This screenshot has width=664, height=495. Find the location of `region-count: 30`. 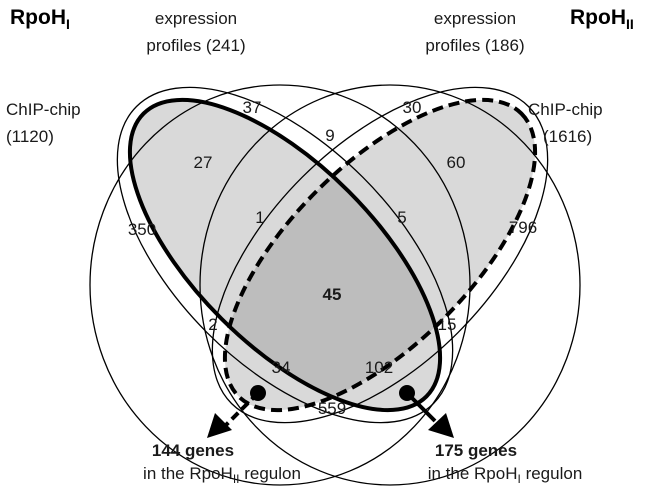

region-count: 30 is located at coordinates (412, 107).